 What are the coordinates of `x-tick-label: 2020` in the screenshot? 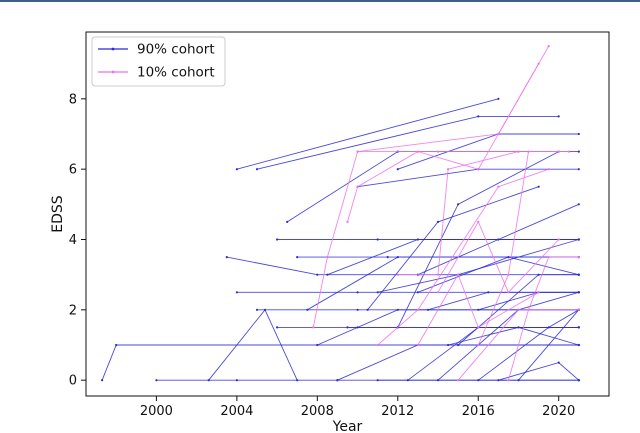 It's located at (558, 411).